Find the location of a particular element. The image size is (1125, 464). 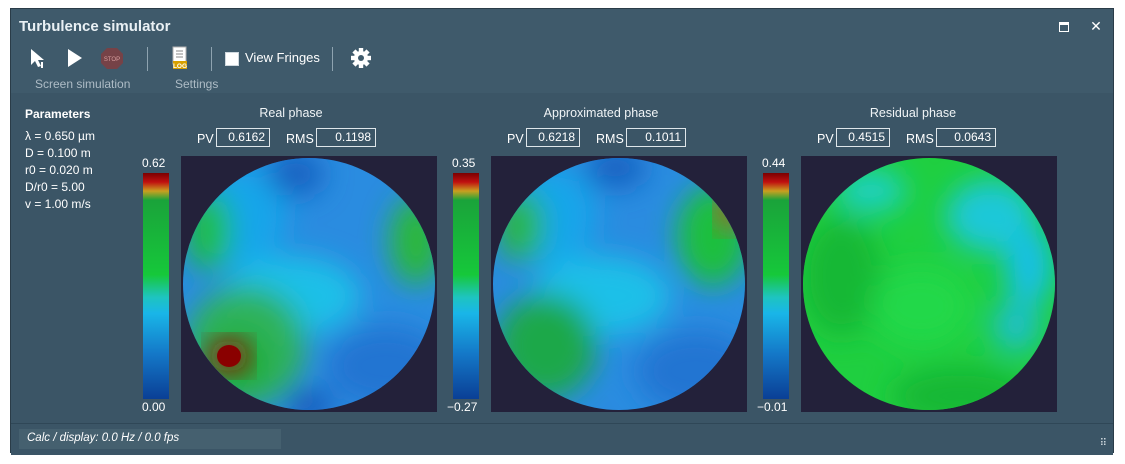

settings-button is located at coordinates (361, 58).